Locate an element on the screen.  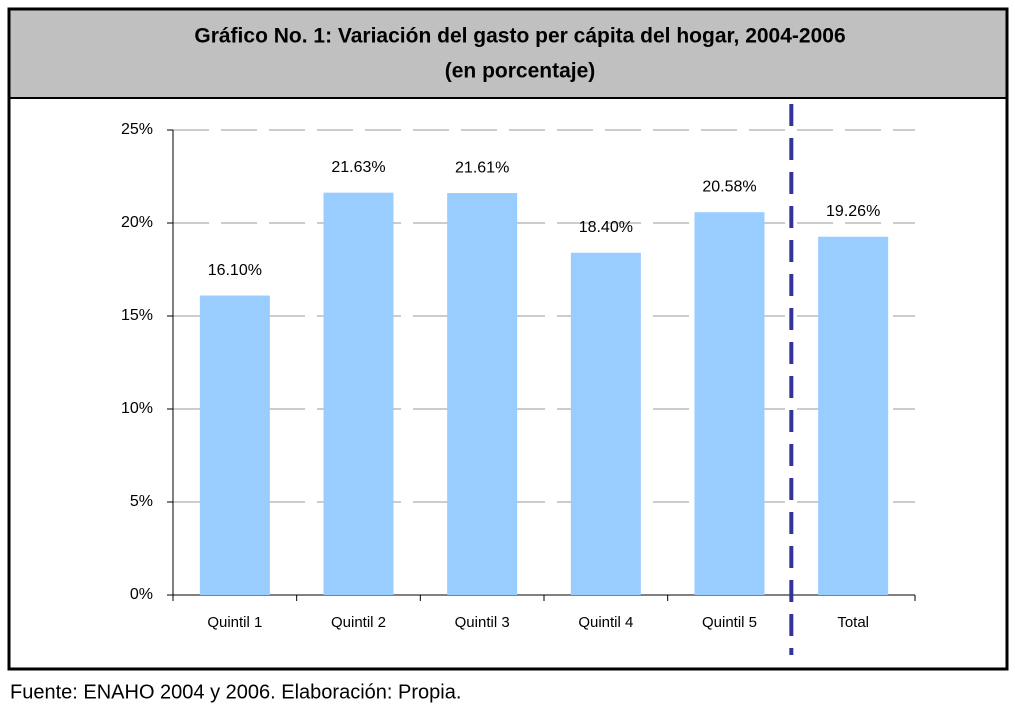
y-tick-label: 25% is located at coordinates (137, 129).